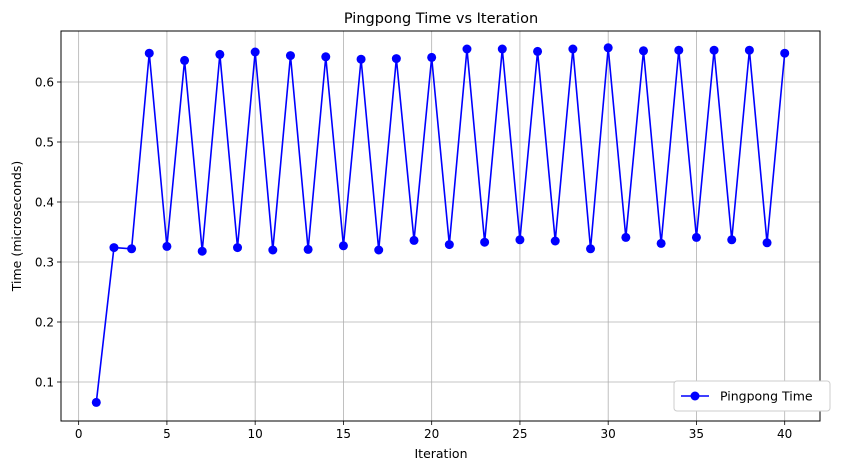 The height and width of the screenshot is (470, 846). Describe the element at coordinates (44, 202) in the screenshot. I see `y-tick-label: 0.4` at that location.